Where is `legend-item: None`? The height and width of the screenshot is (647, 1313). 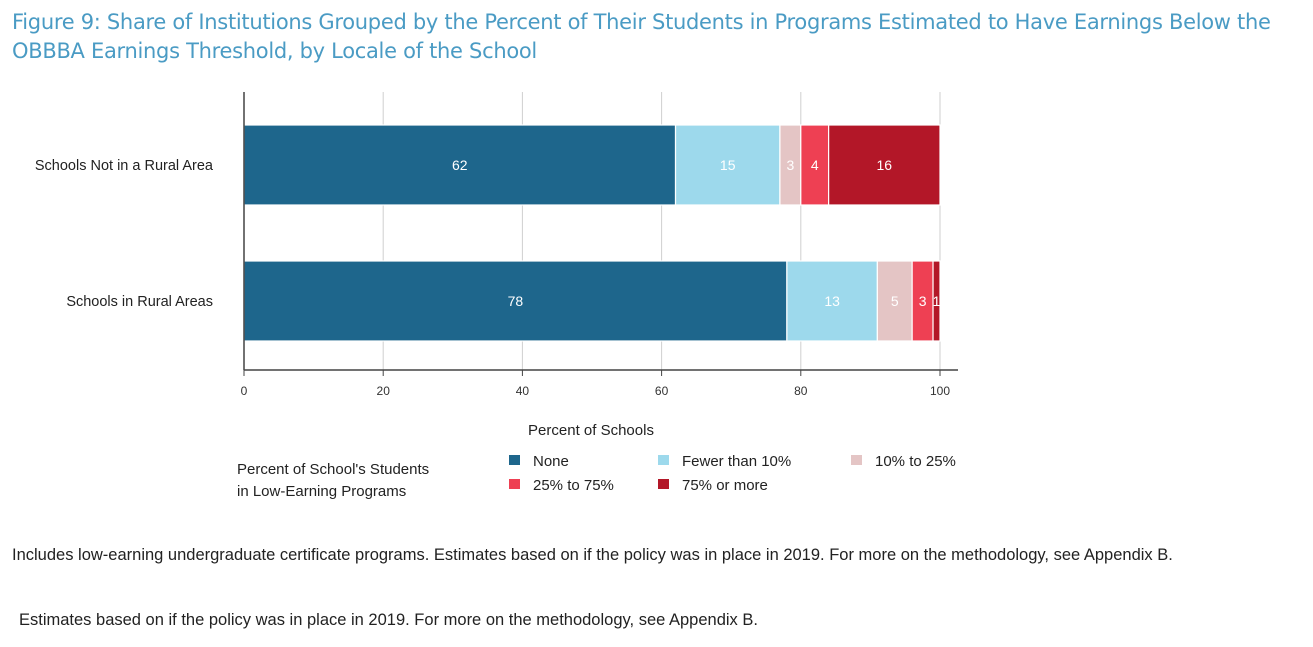
legend-item: None is located at coordinates (539, 461).